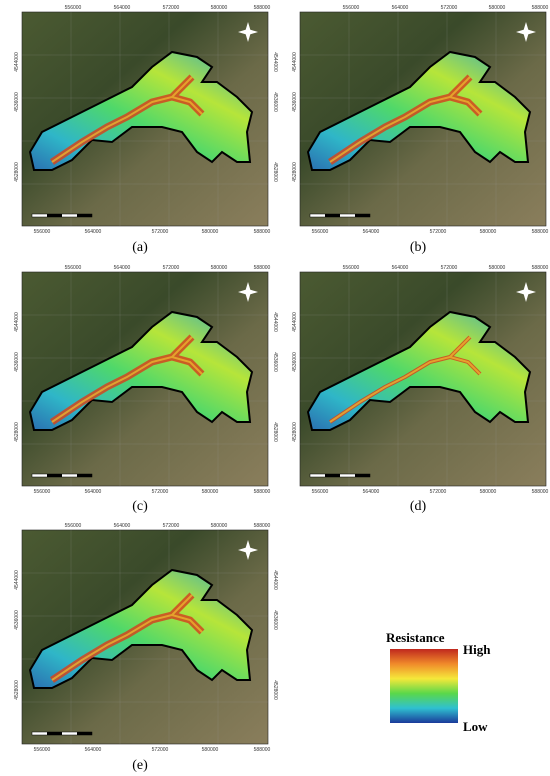 This screenshot has height=776, width=550. What do you see at coordinates (140, 247) in the screenshot?
I see `panel-label: (a)` at bounding box center [140, 247].